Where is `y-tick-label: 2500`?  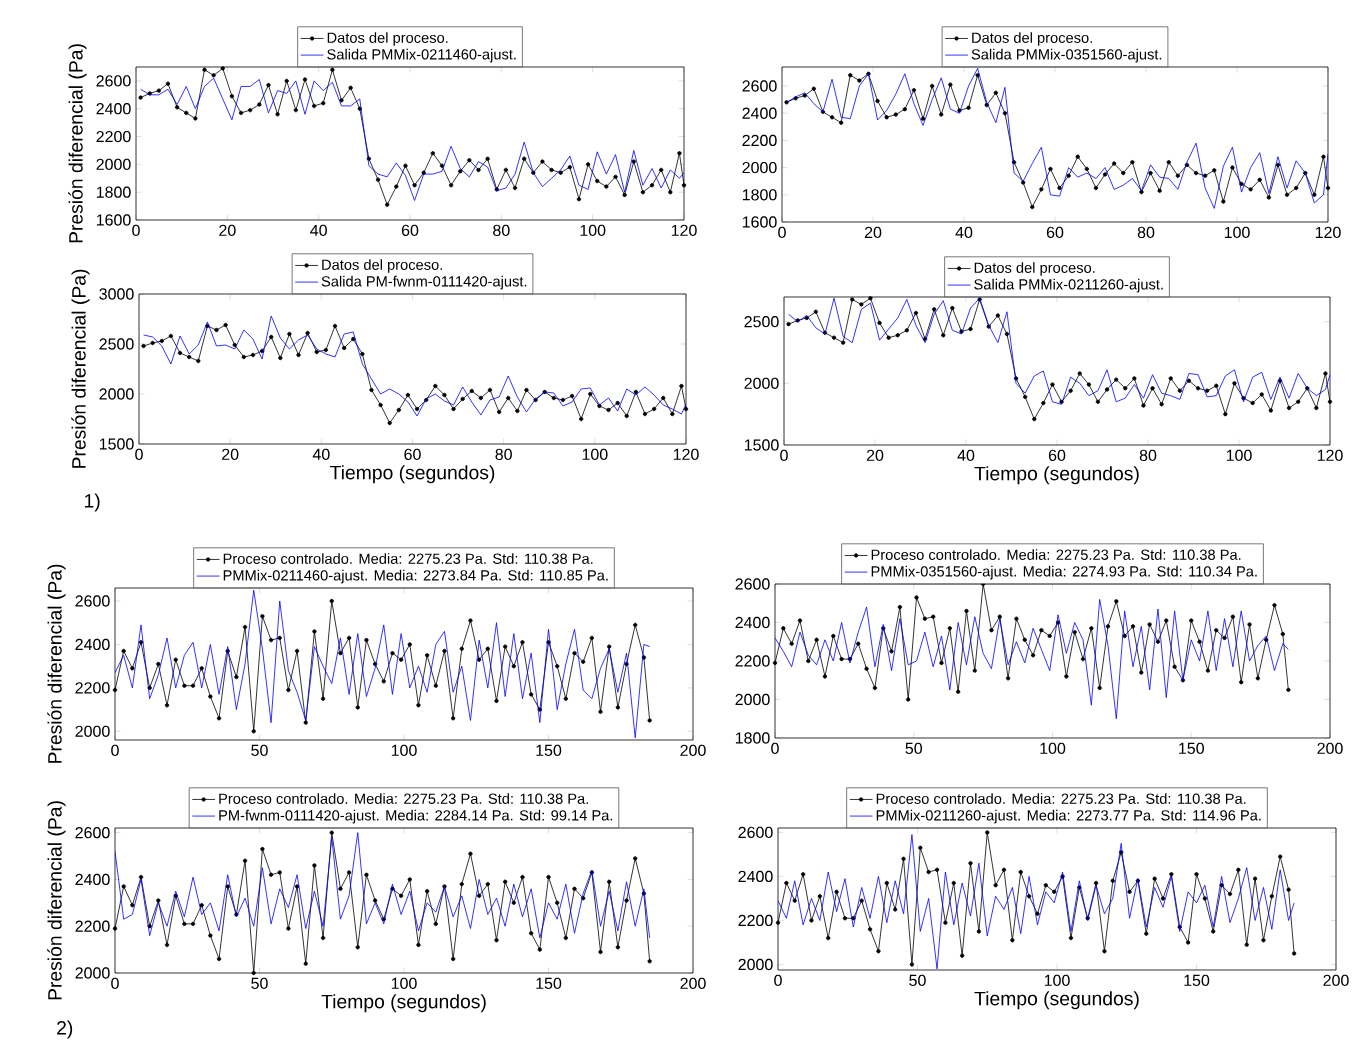
y-tick-label: 2500 is located at coordinates (761, 322).